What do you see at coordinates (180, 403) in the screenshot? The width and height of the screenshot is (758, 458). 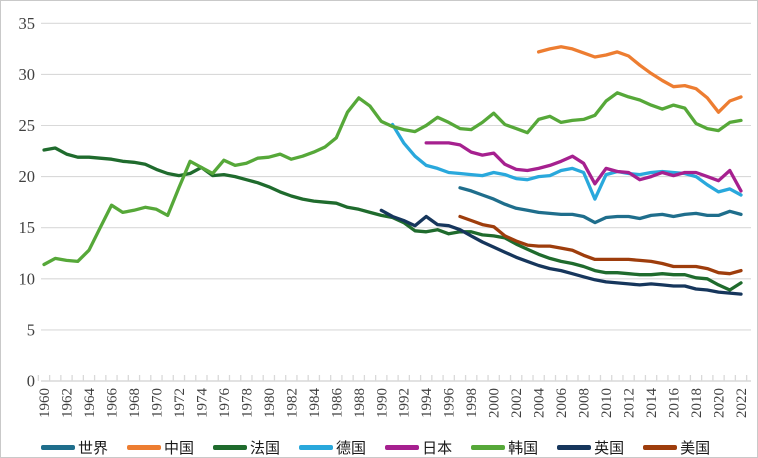 I see `x-tick-label: 1972` at bounding box center [180, 403].